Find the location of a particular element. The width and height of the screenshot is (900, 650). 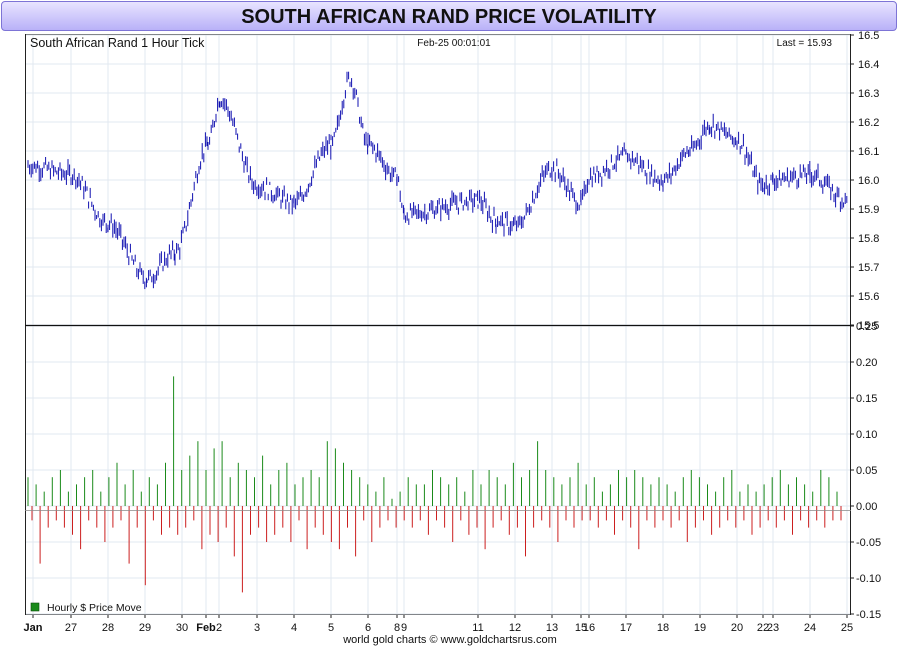

volatility-y-tick-label: -0.10 is located at coordinates (868, 579).